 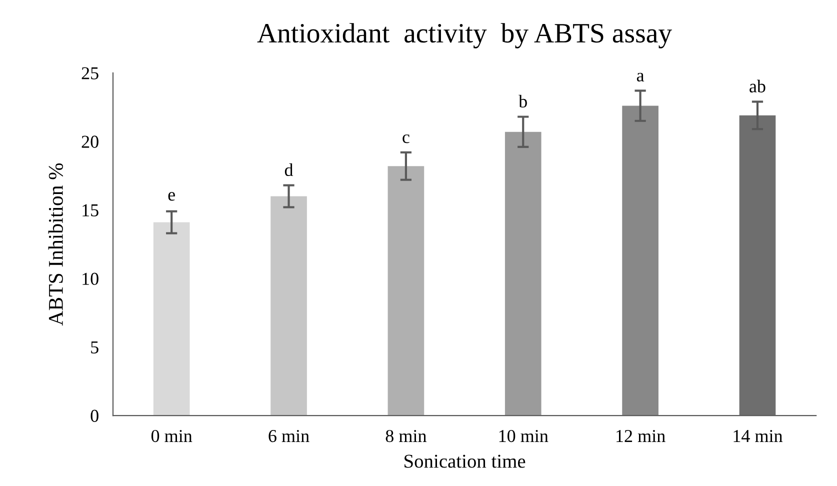 What do you see at coordinates (289, 436) in the screenshot?
I see `x-tick-label: 6 min` at bounding box center [289, 436].